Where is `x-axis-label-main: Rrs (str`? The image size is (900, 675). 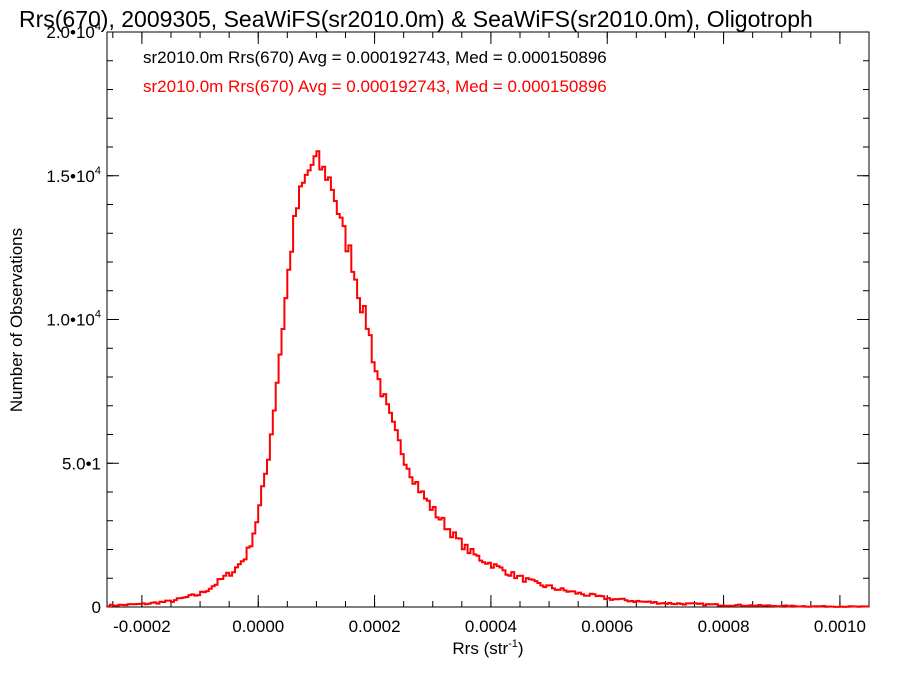
x-axis-label-main: Rrs (str is located at coordinates (480, 648).